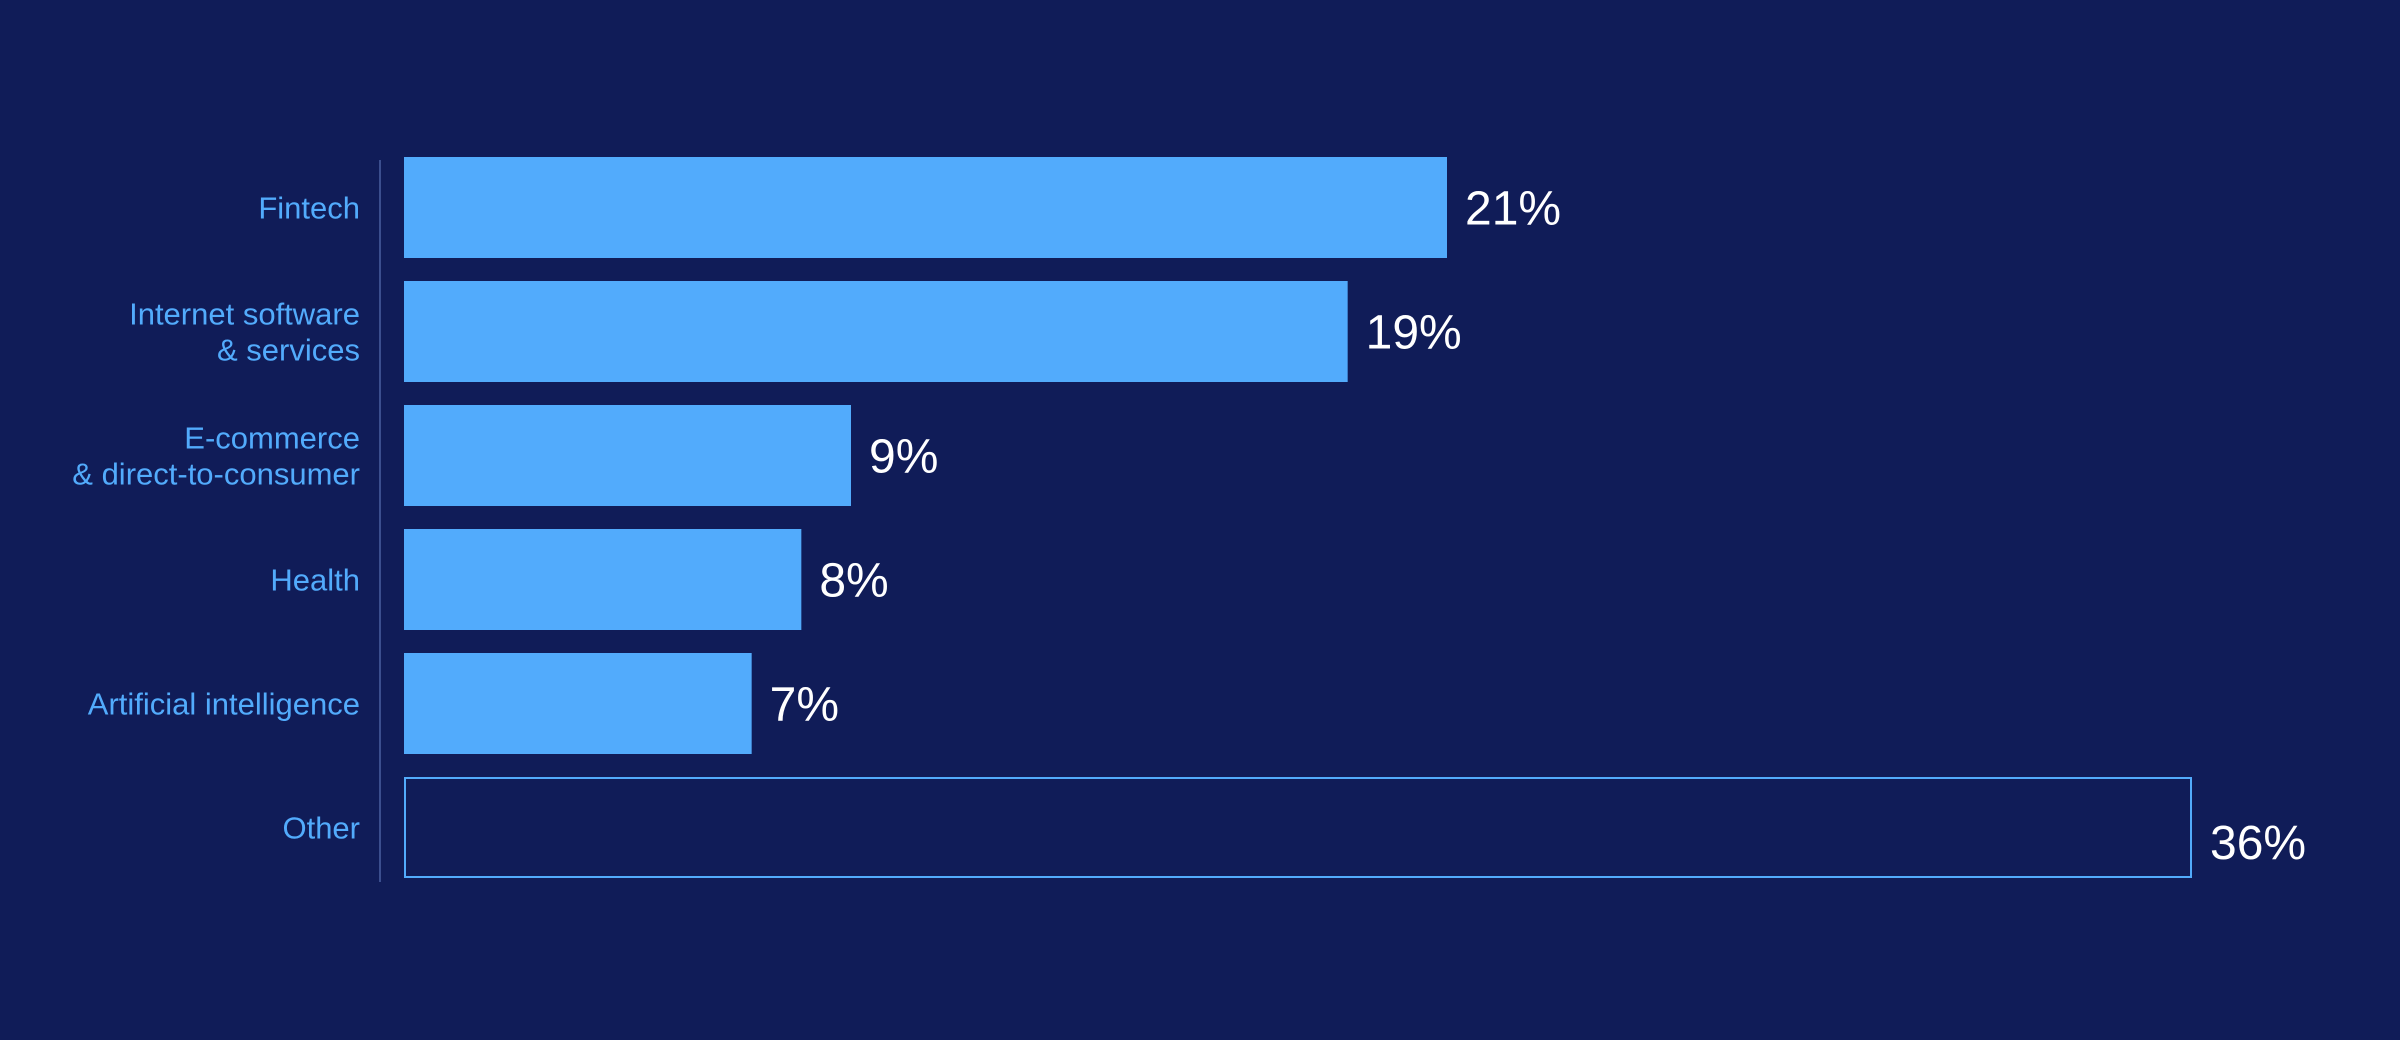  I want to click on value-label: 36%, so click(2258, 843).